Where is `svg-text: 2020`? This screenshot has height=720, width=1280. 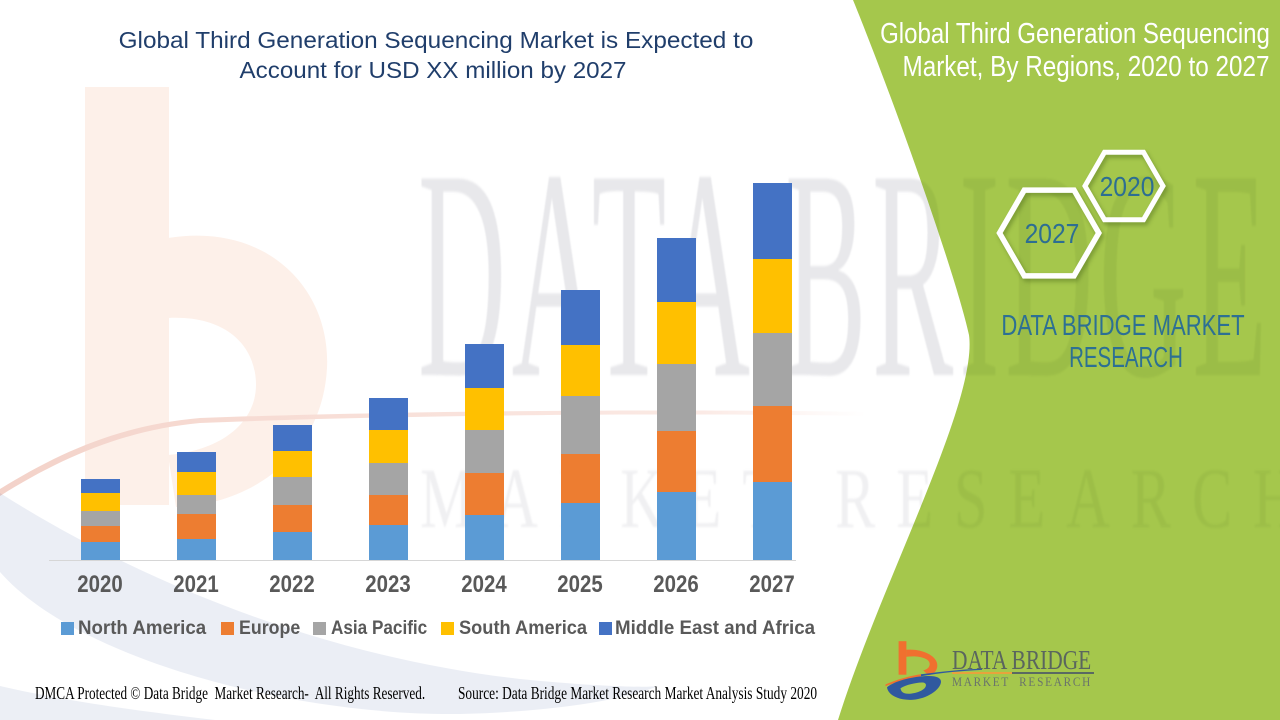 svg-text: 2020 is located at coordinates (1127, 187).